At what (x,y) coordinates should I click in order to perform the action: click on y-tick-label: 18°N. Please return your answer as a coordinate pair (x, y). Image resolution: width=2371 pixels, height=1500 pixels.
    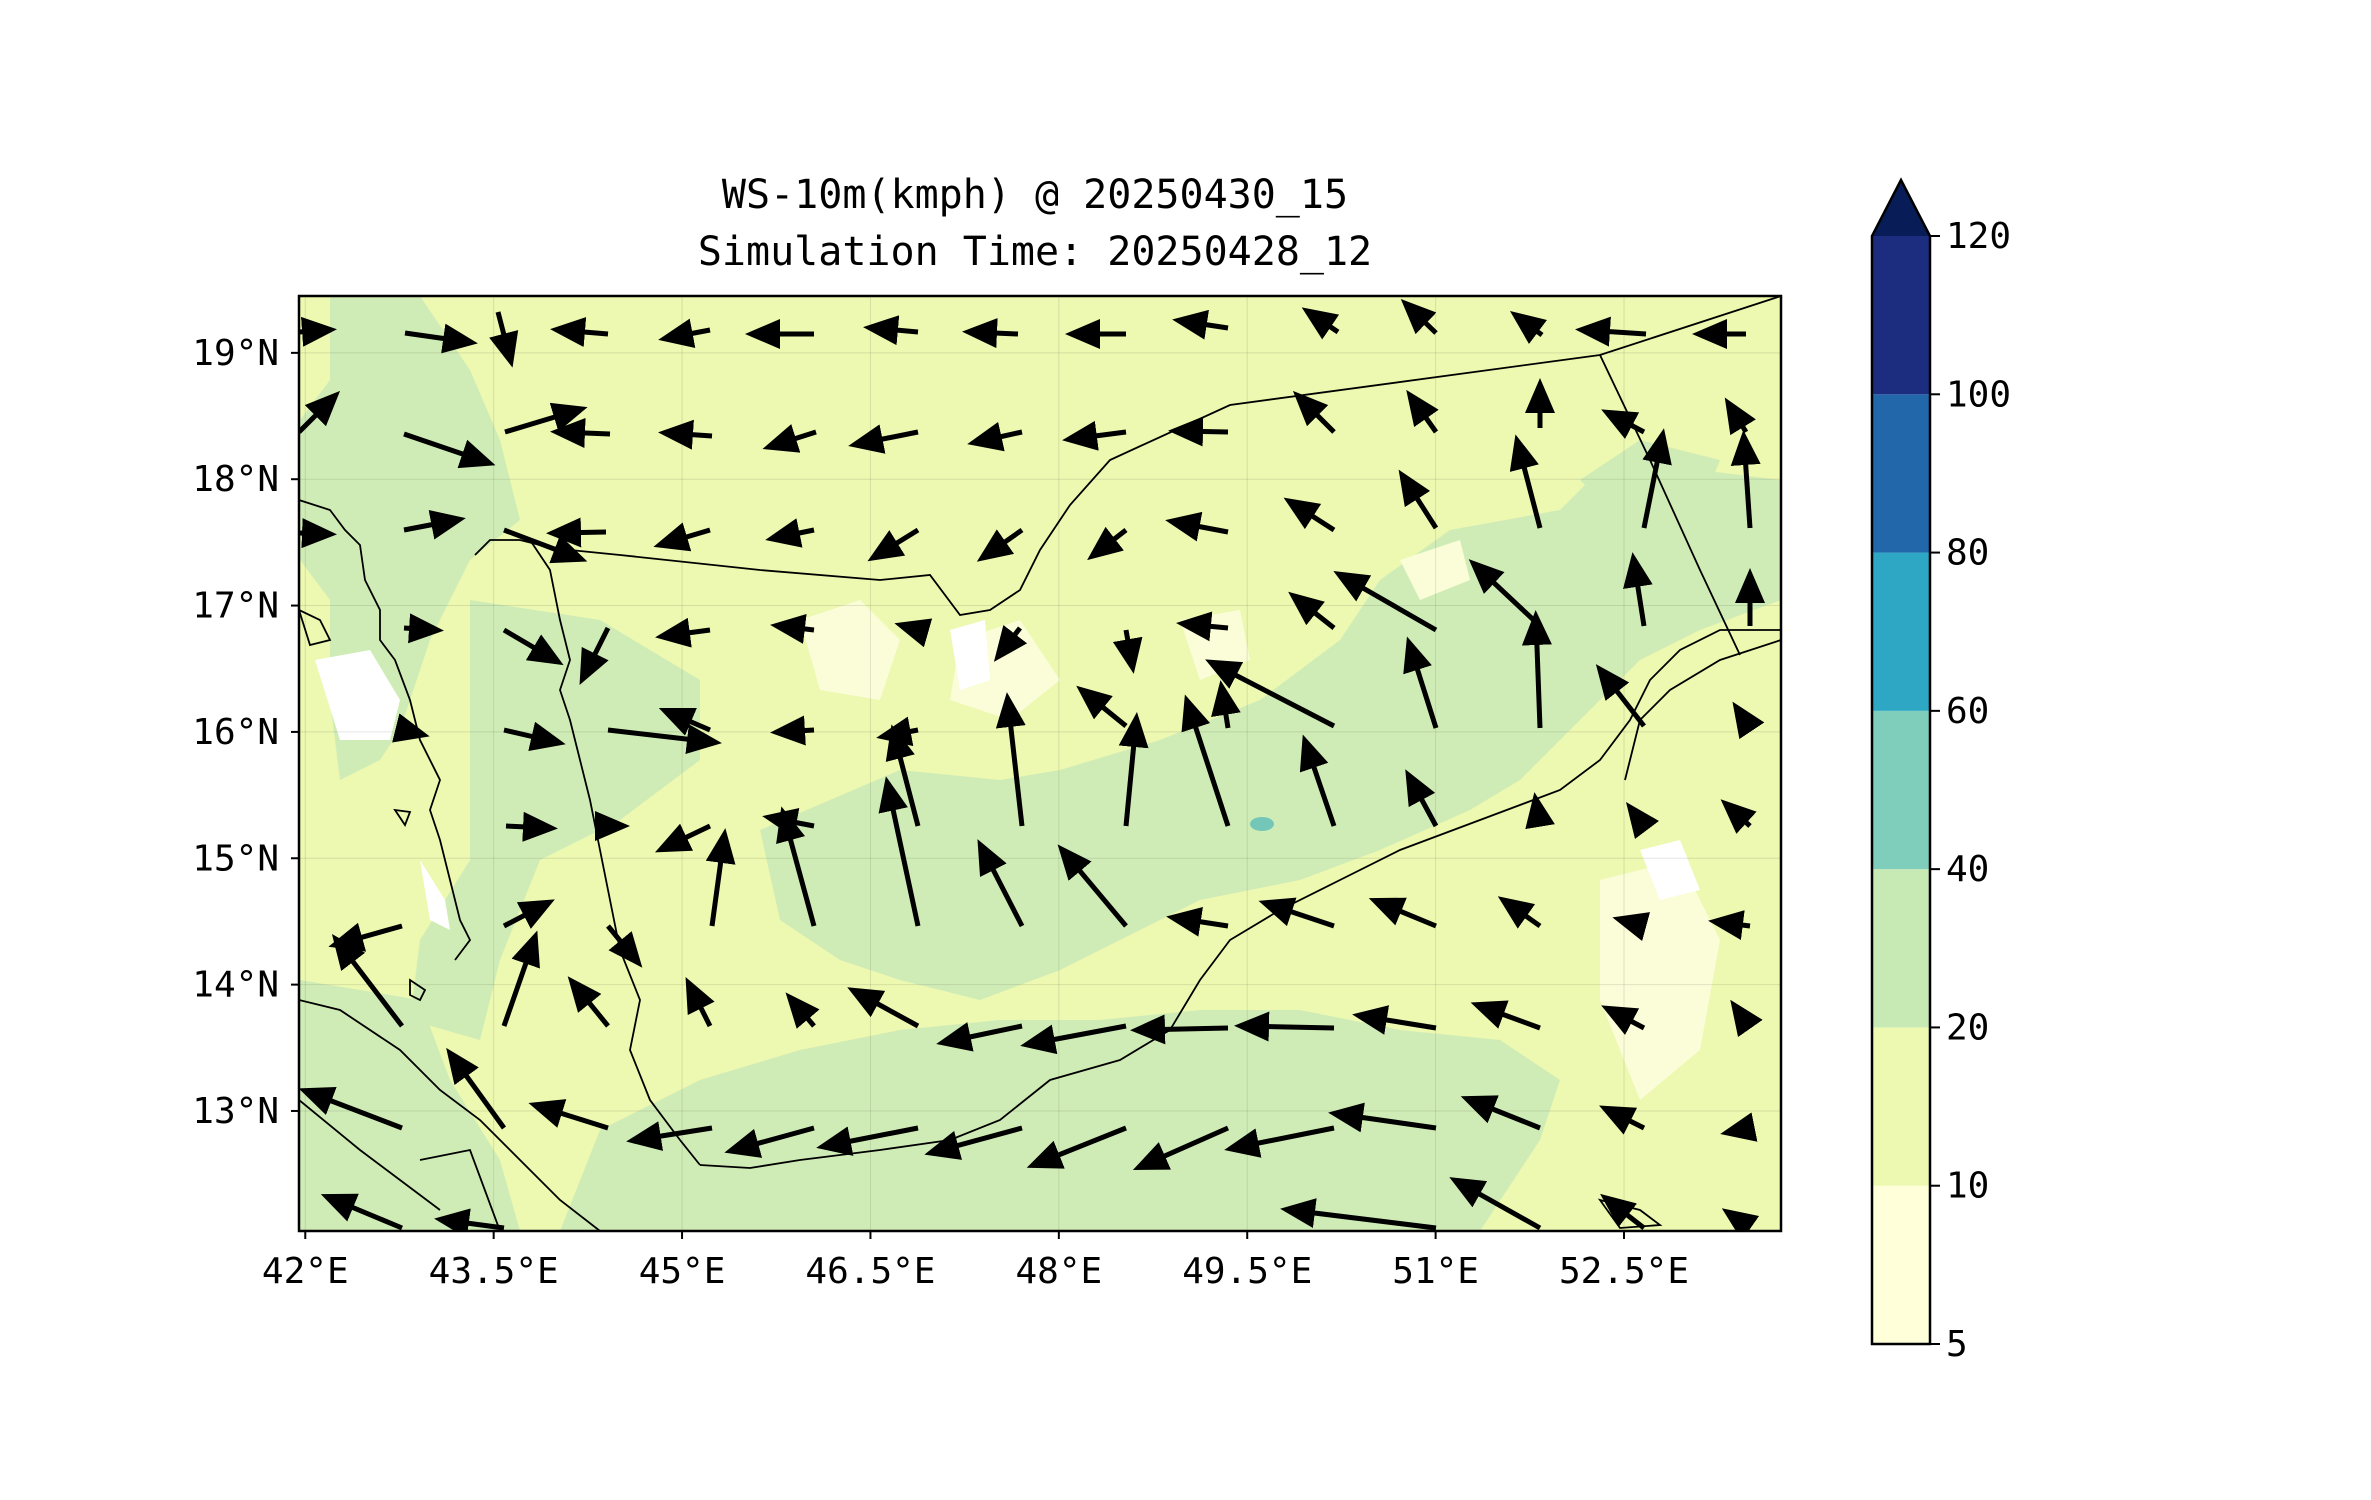
    Looking at the image, I should click on (235, 479).